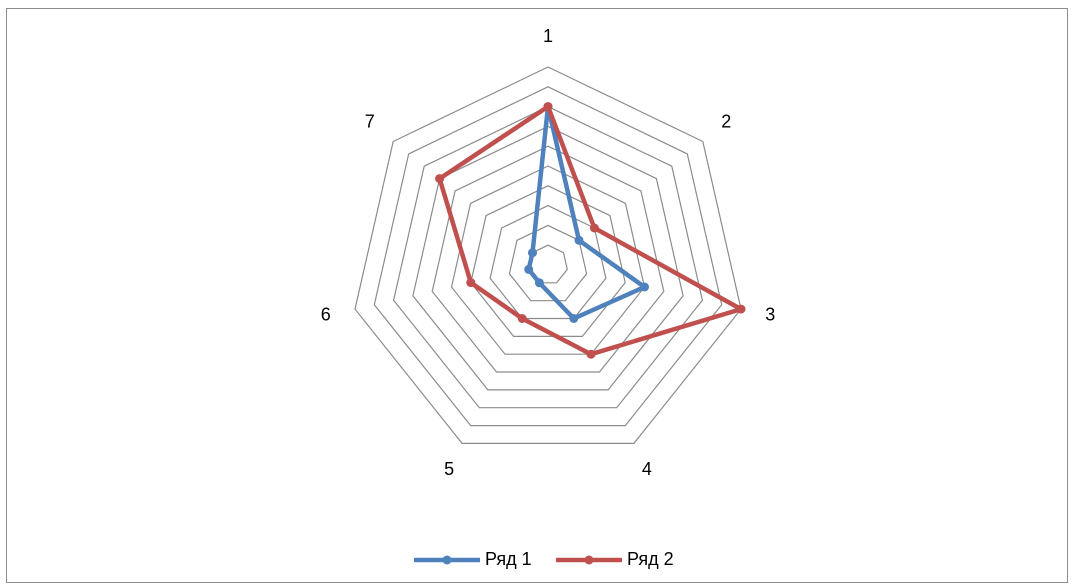 This screenshot has width=1074, height=585. What do you see at coordinates (548, 36) in the screenshot?
I see `axis-label-1: 1` at bounding box center [548, 36].